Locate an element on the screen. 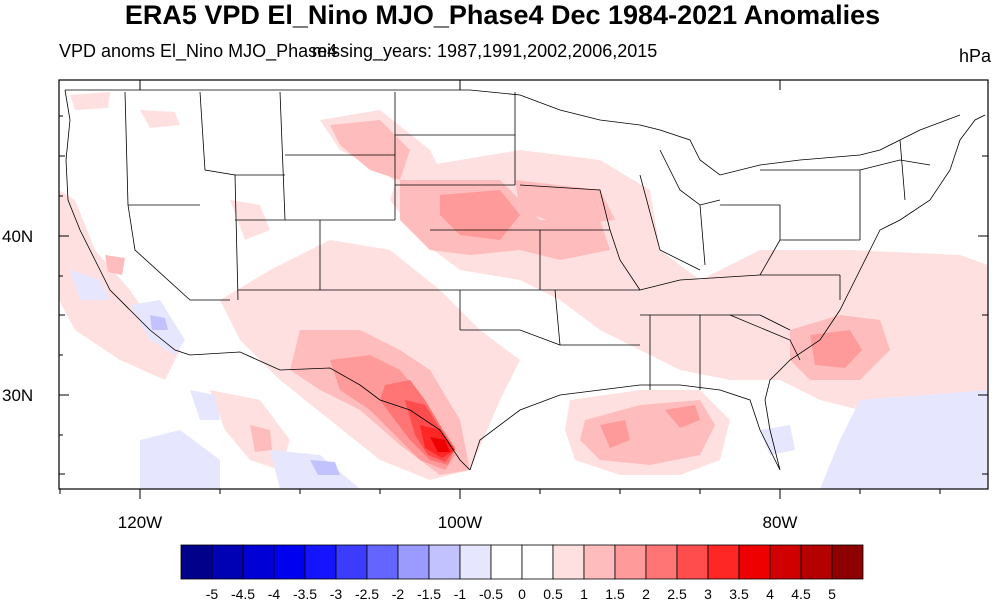 This screenshot has height=603, width=1005. lat-label-30n: 30N is located at coordinates (17, 395).